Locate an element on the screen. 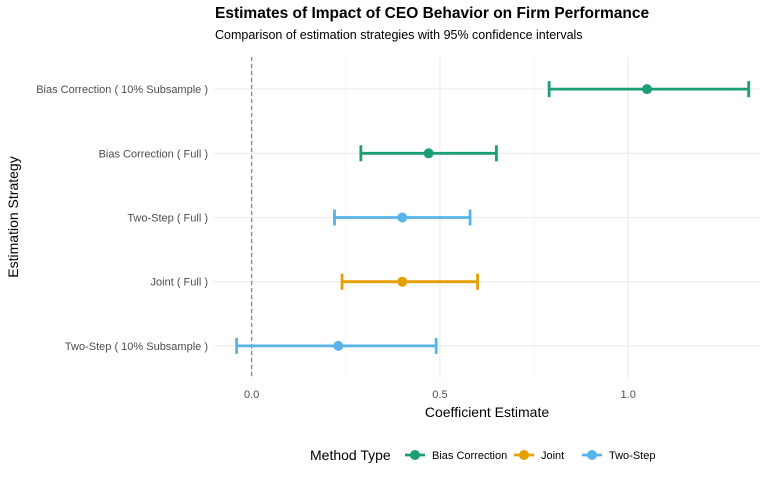  x-axis-title: Coefficient Estimate is located at coordinates (487, 412).